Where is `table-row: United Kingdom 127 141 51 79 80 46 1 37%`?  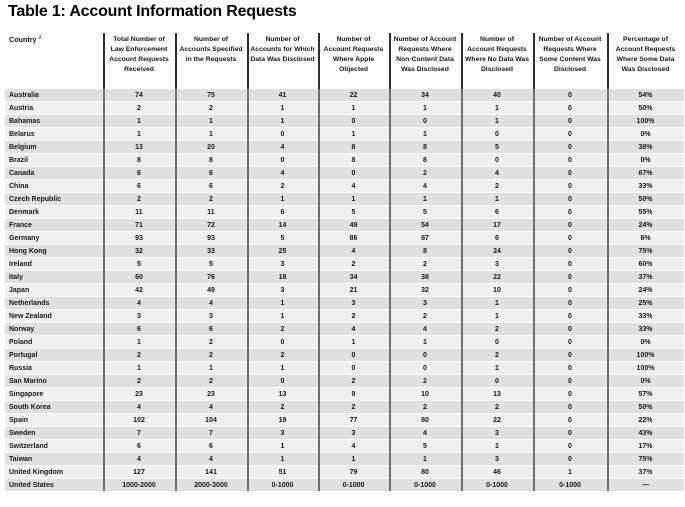
table-row: United Kingdom 127 141 51 79 80 46 1 37% is located at coordinates (344, 472).